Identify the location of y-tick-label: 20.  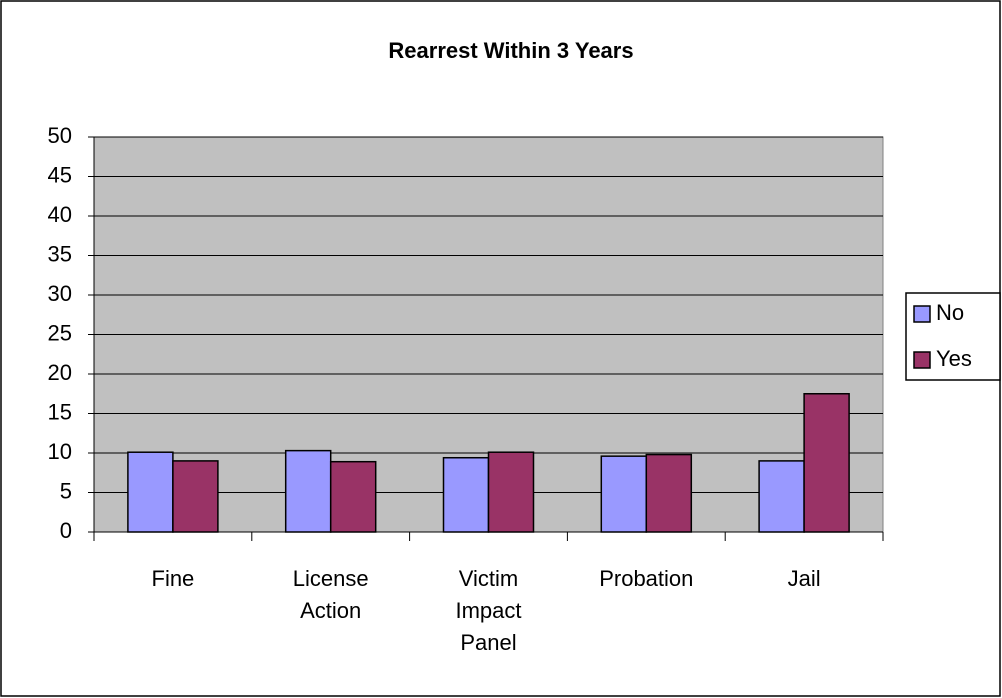
(60, 372).